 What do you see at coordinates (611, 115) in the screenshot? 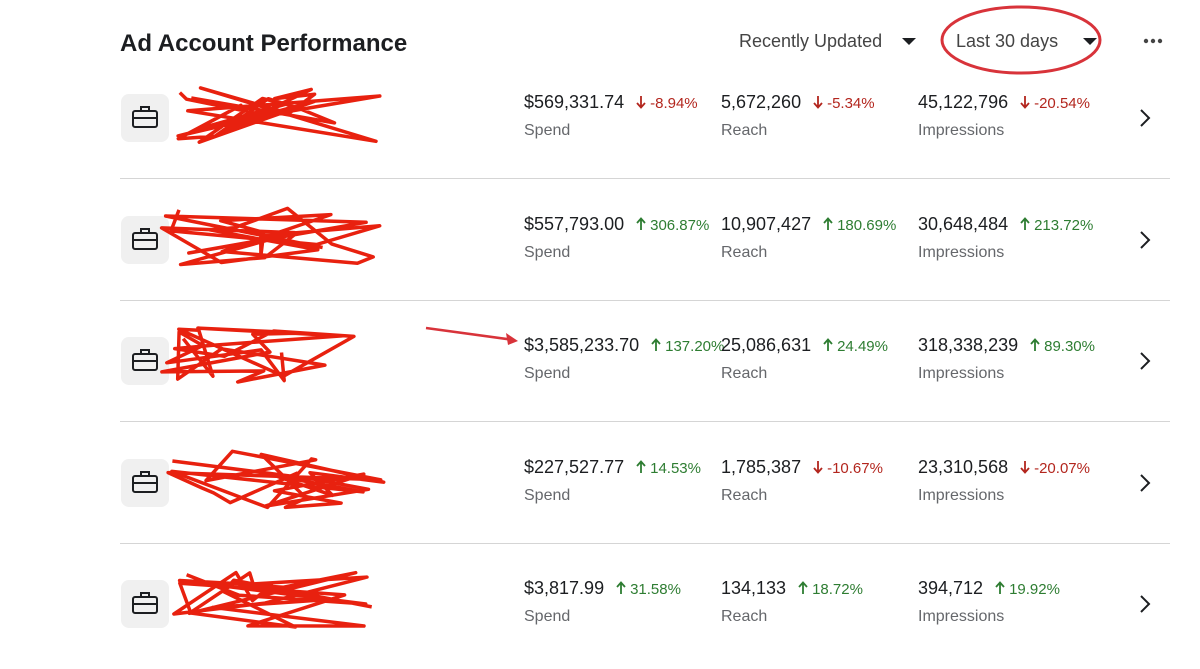
I see `metric: $569,331.74 -8.94% Spend` at bounding box center [611, 115].